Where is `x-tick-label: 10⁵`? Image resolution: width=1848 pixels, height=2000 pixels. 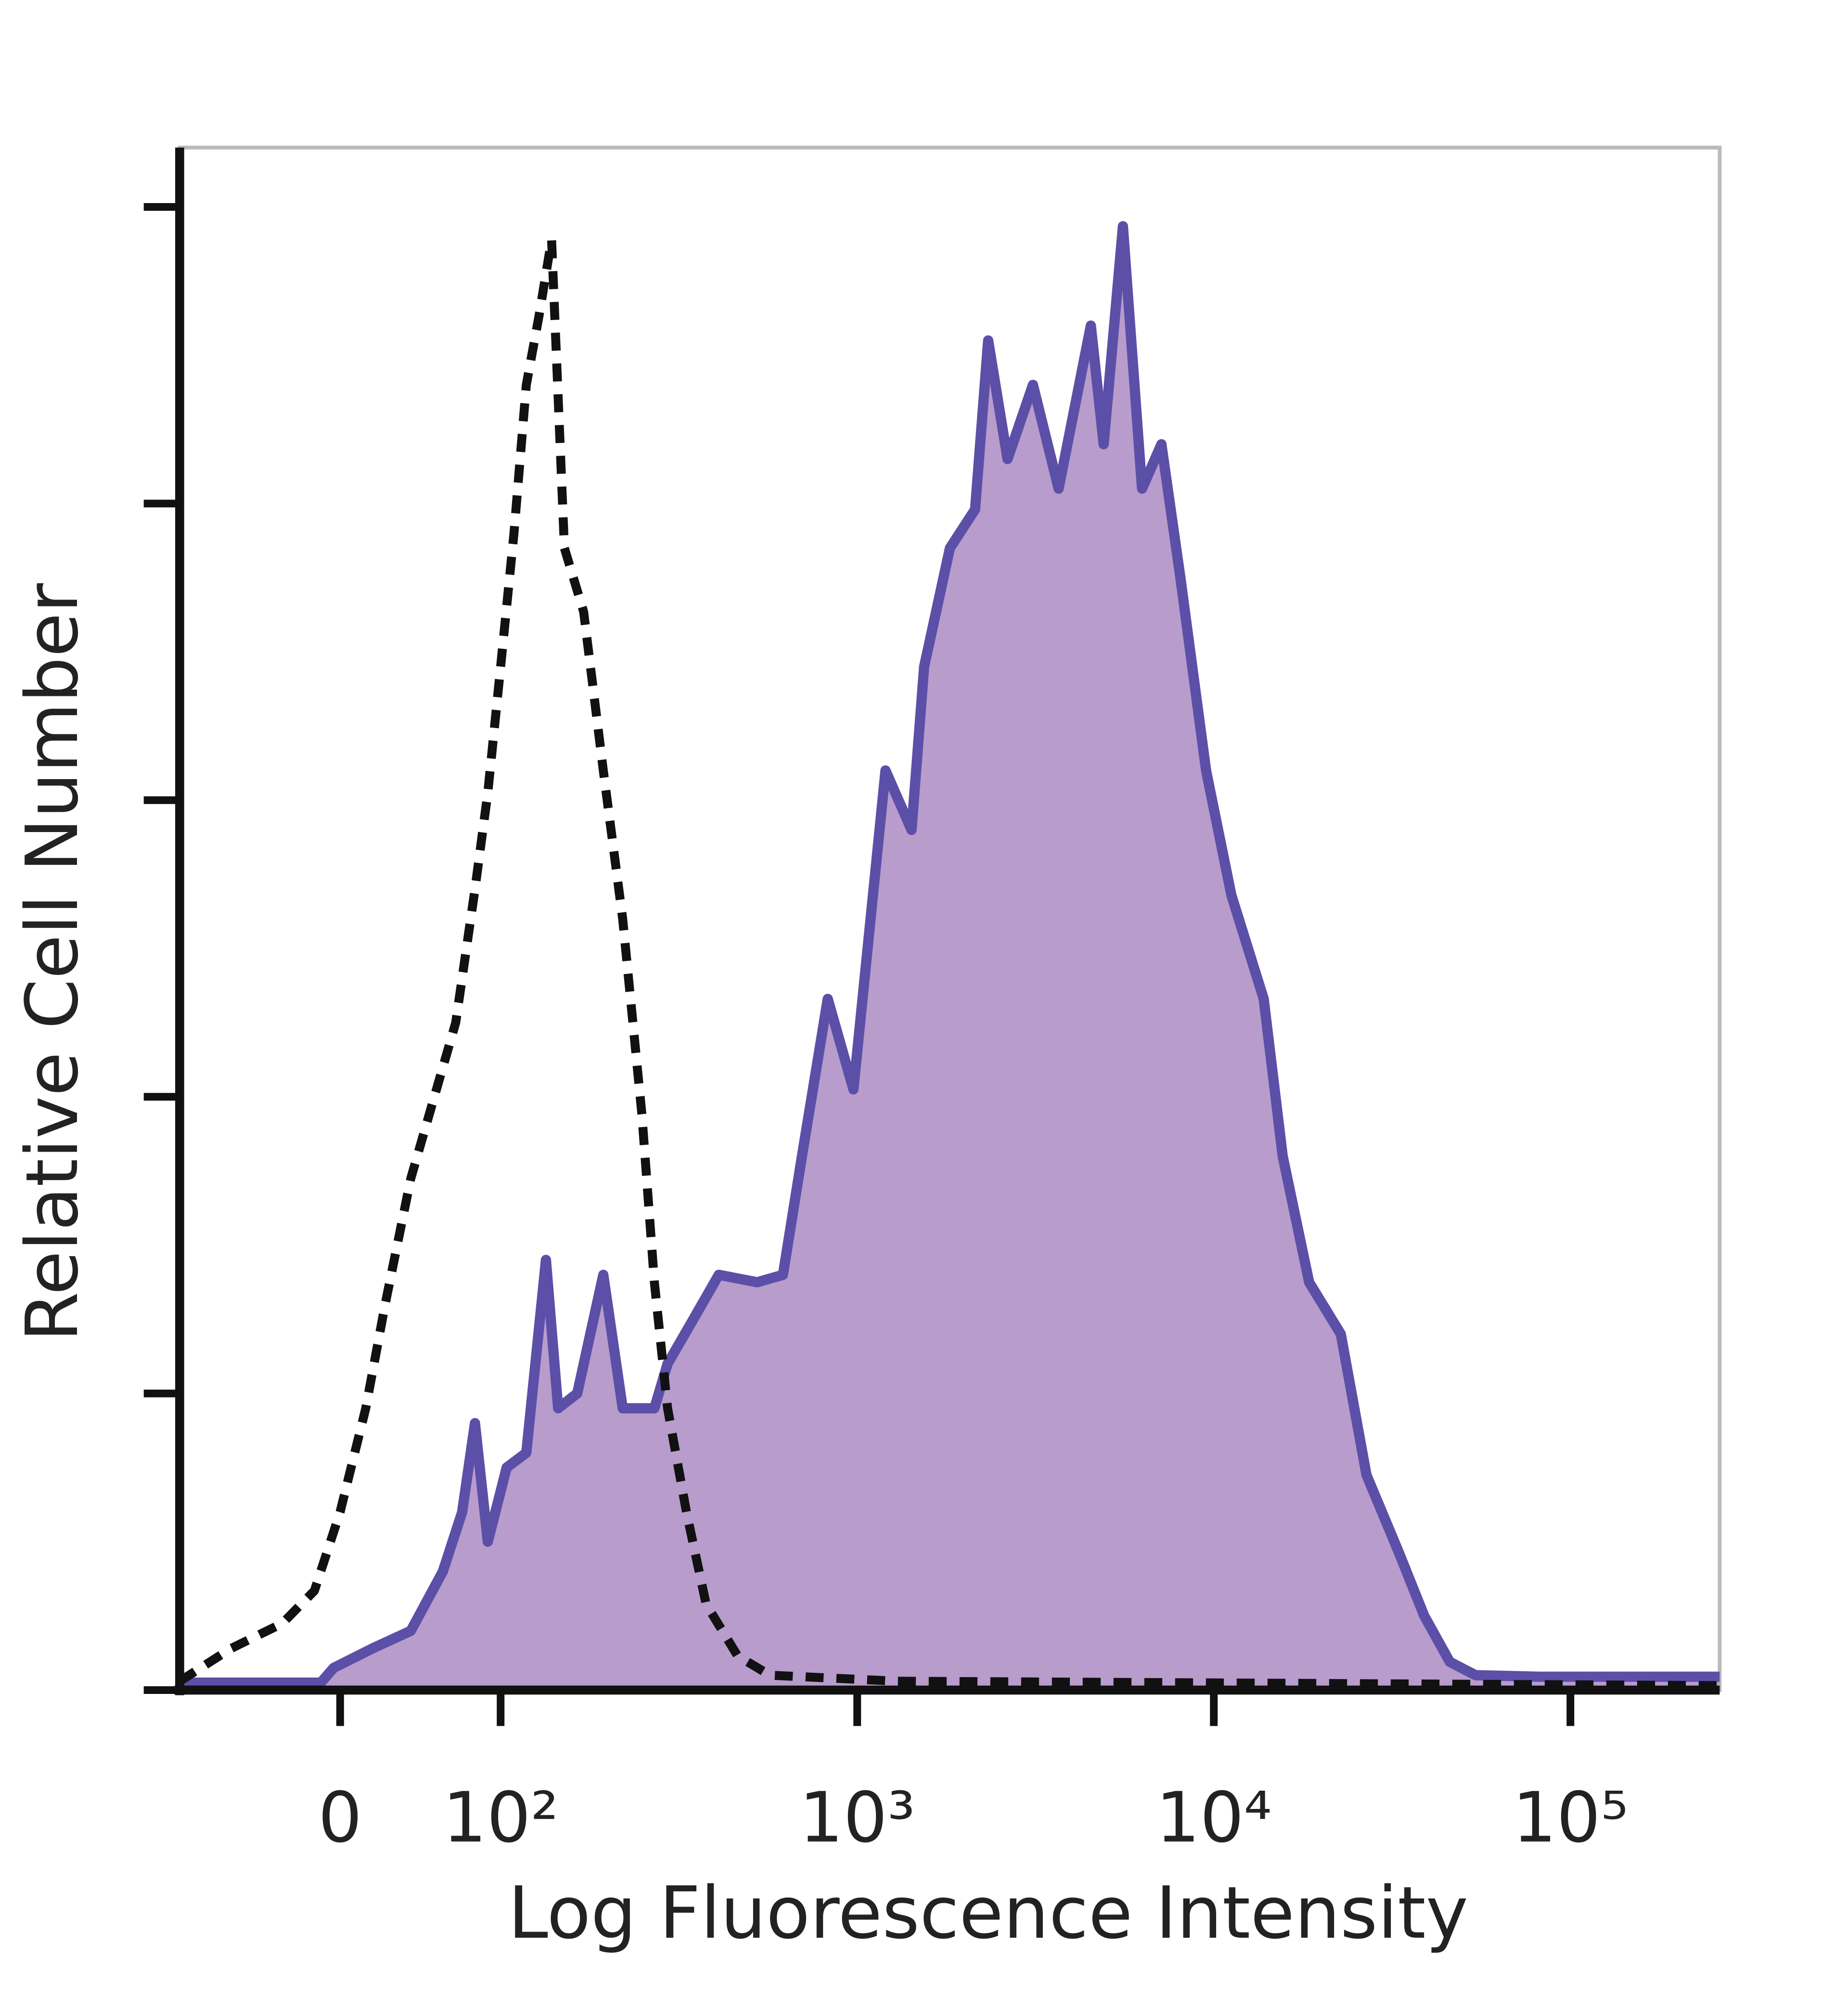
x-tick-label: 10⁵ is located at coordinates (1571, 1817).